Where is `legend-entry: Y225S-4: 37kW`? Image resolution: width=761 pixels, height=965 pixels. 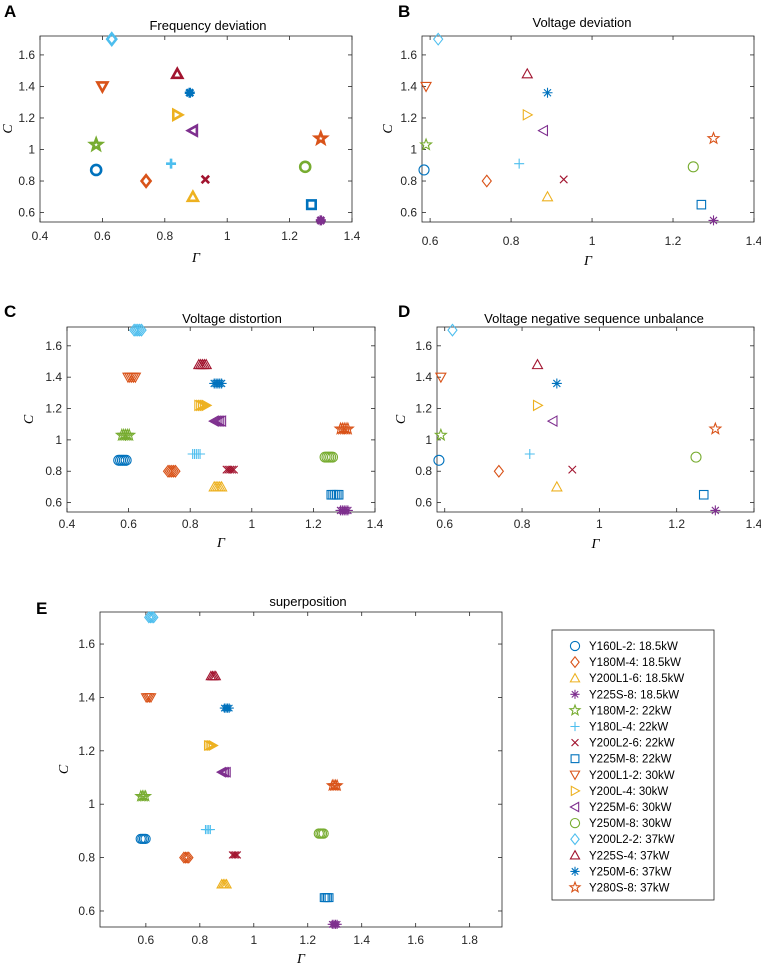
legend-entry: Y225S-4: 37kW is located at coordinates (629, 856).